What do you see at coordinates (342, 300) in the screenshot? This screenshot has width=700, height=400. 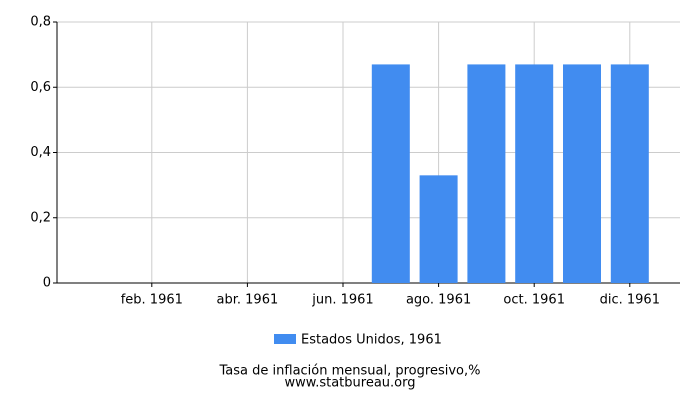 I see `x-tick-label: jun. 1961` at bounding box center [342, 300].